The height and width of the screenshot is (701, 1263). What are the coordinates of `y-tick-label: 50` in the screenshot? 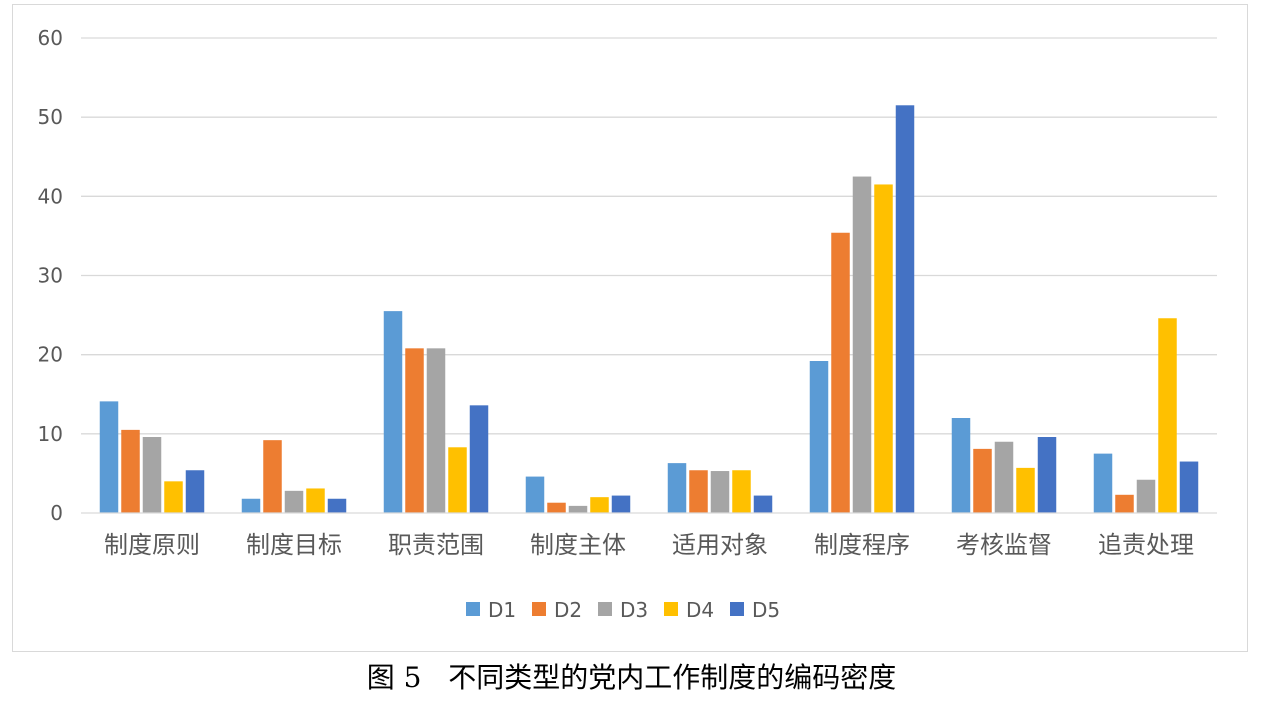 It's located at (50, 117).